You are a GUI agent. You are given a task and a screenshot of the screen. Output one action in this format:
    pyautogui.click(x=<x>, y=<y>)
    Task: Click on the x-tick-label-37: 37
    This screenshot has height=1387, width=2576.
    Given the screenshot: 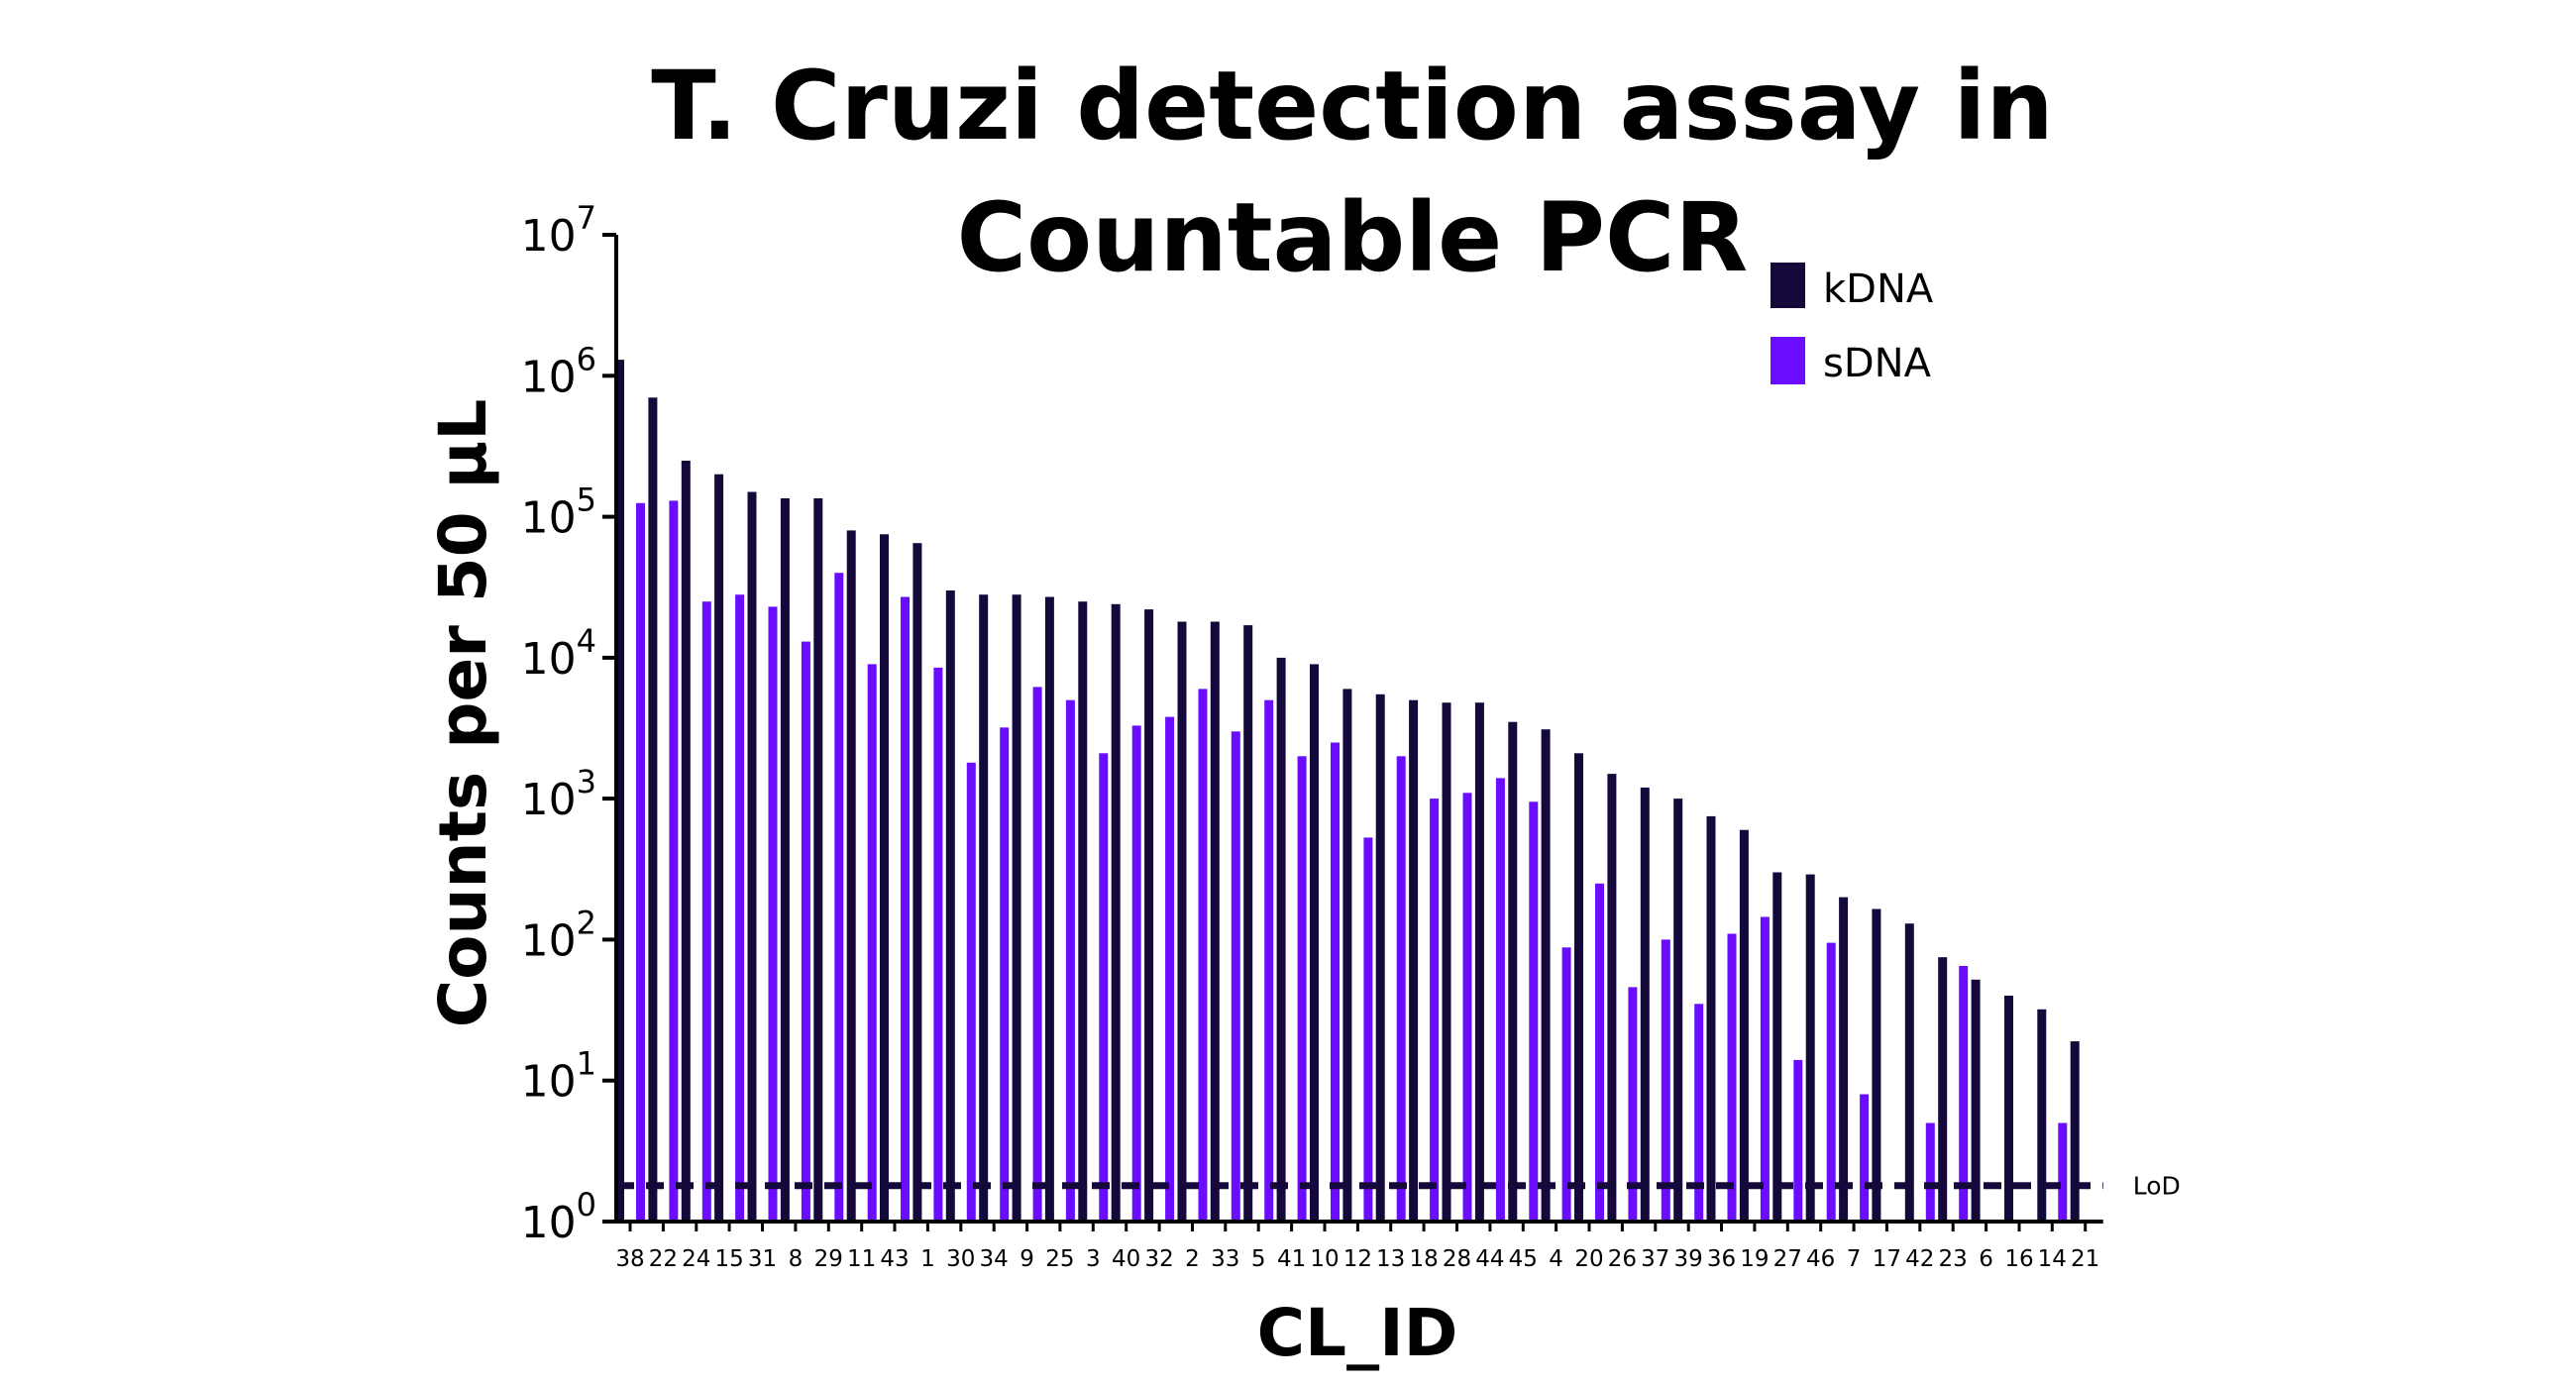 What is the action you would take?
    pyautogui.click(x=1655, y=1259)
    